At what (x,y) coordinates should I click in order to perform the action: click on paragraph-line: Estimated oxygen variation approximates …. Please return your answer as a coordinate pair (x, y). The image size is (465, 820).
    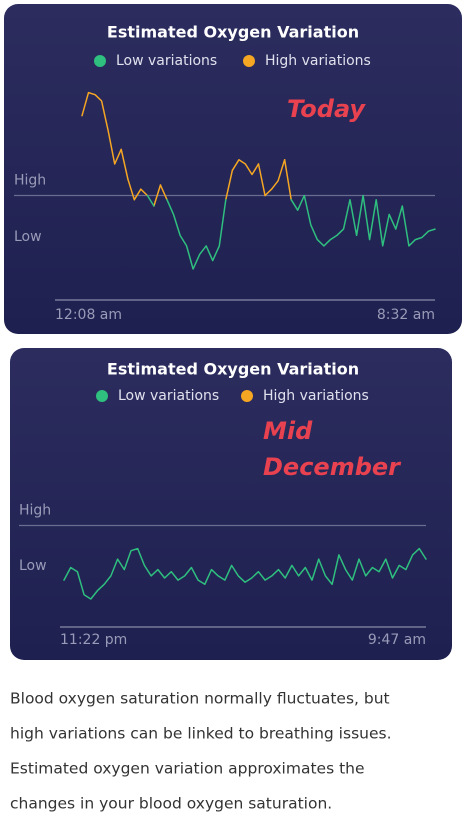
    Looking at the image, I should click on (187, 769).